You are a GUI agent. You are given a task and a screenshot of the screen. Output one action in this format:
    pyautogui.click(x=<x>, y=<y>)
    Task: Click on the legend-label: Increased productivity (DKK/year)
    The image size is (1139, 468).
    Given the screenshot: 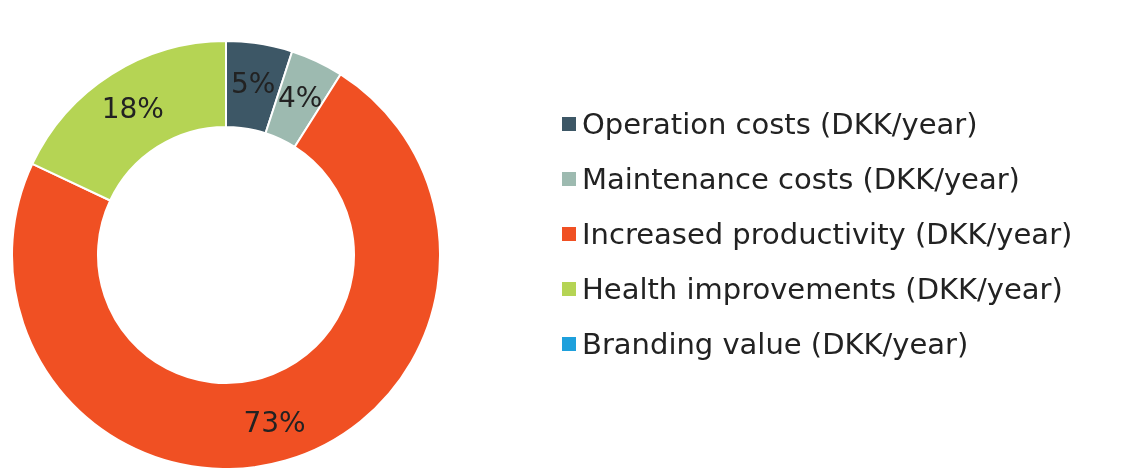 What is the action you would take?
    pyautogui.click(x=827, y=234)
    